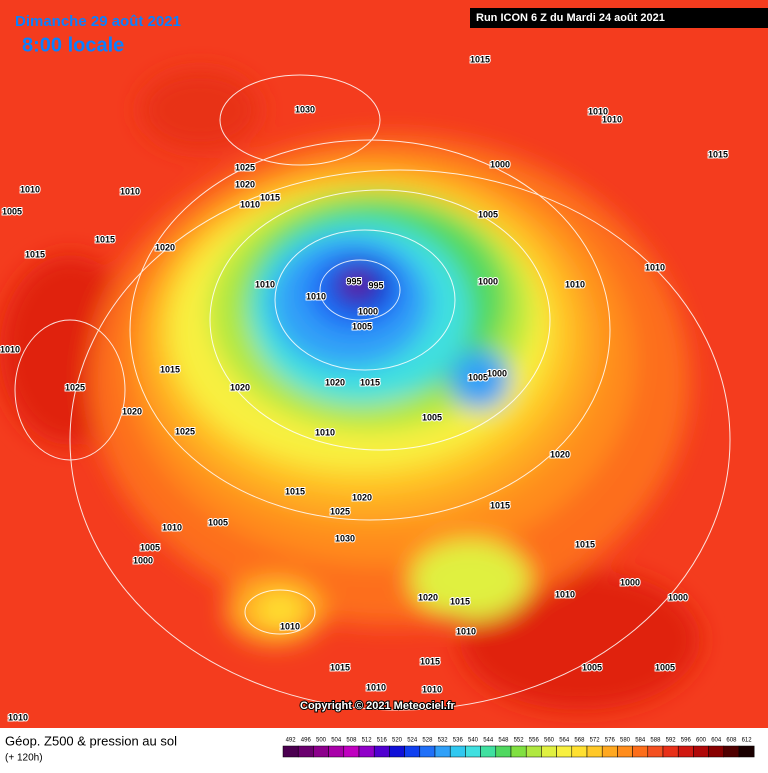  What do you see at coordinates (625, 741) in the screenshot?
I see `legend-tick: 580` at bounding box center [625, 741].